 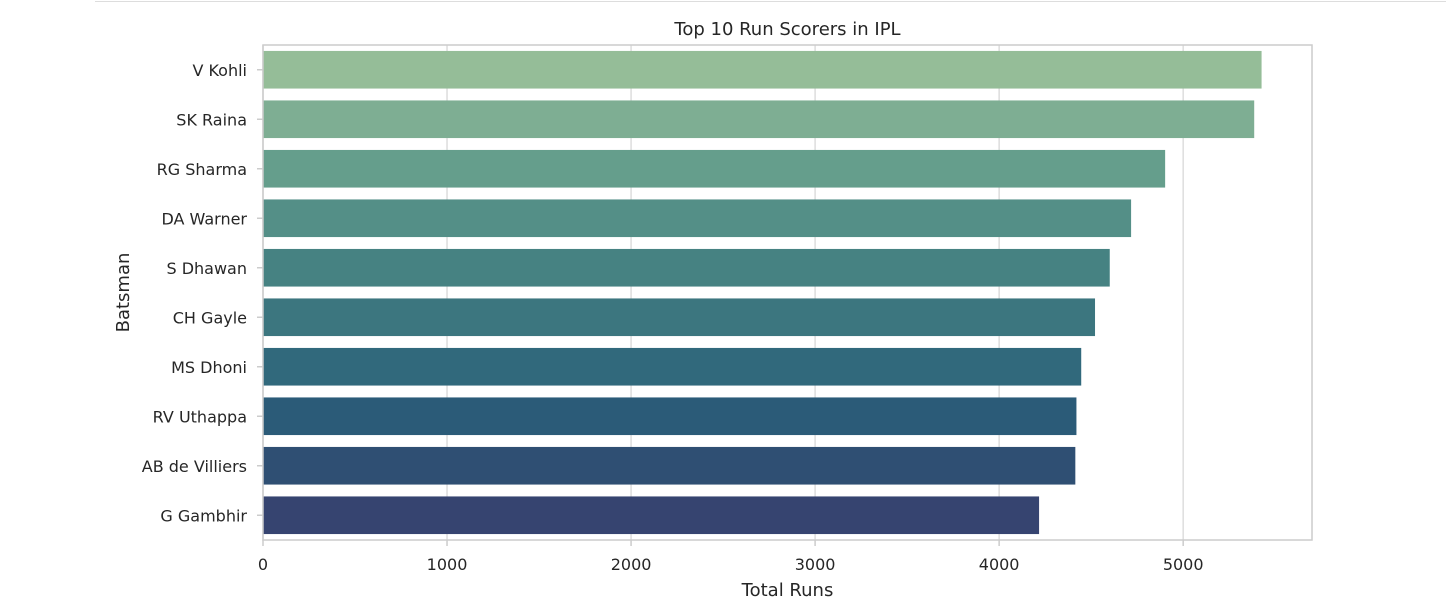 I want to click on chart-title: Top 10 Run Scorers in IPL, so click(x=786, y=29).